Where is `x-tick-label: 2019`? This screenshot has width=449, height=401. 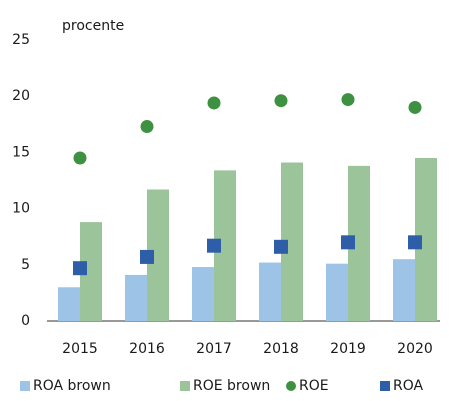 x-tick-label: 2019 is located at coordinates (348, 349).